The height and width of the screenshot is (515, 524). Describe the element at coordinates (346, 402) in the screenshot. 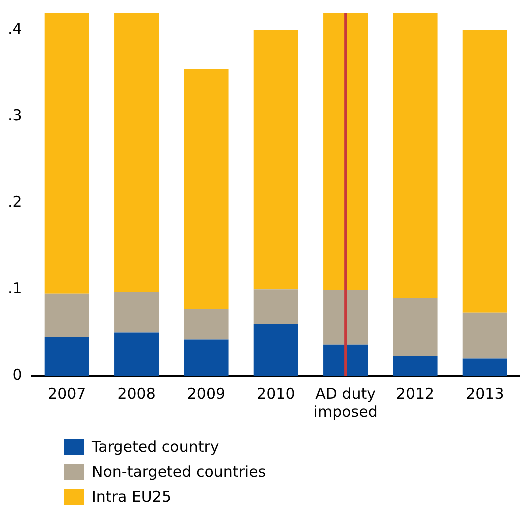

I see `x-tick-label: AD duty imposed` at that location.